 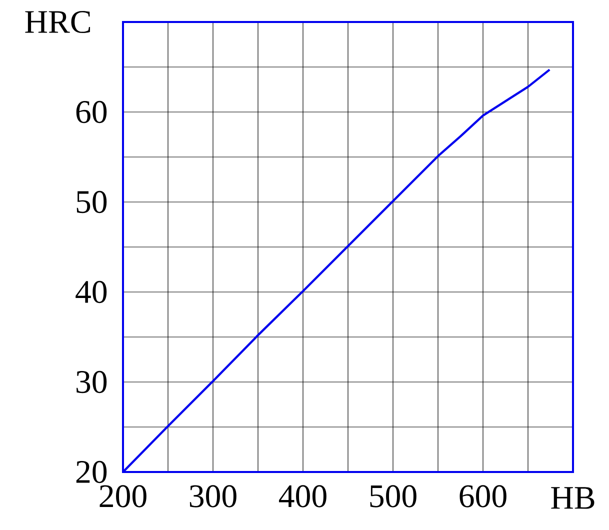 What do you see at coordinates (123, 496) in the screenshot?
I see `x-tick-label: 200` at bounding box center [123, 496].